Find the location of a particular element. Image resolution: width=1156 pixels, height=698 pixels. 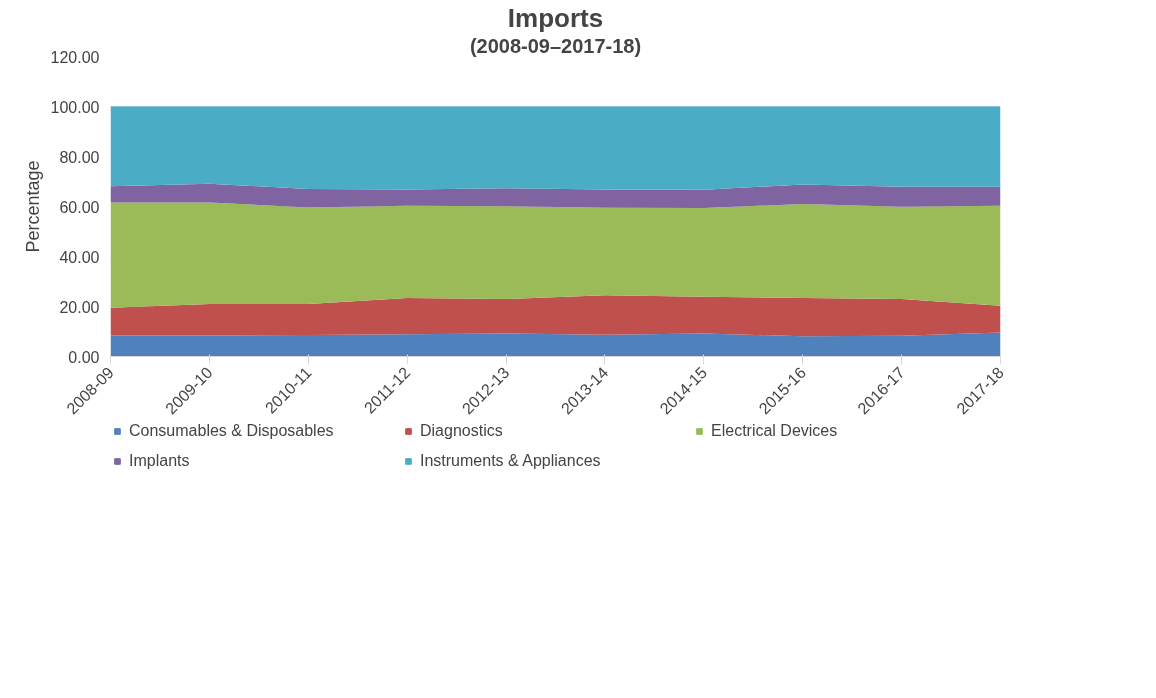

y-tick-label: 20.00 is located at coordinates (79, 307).